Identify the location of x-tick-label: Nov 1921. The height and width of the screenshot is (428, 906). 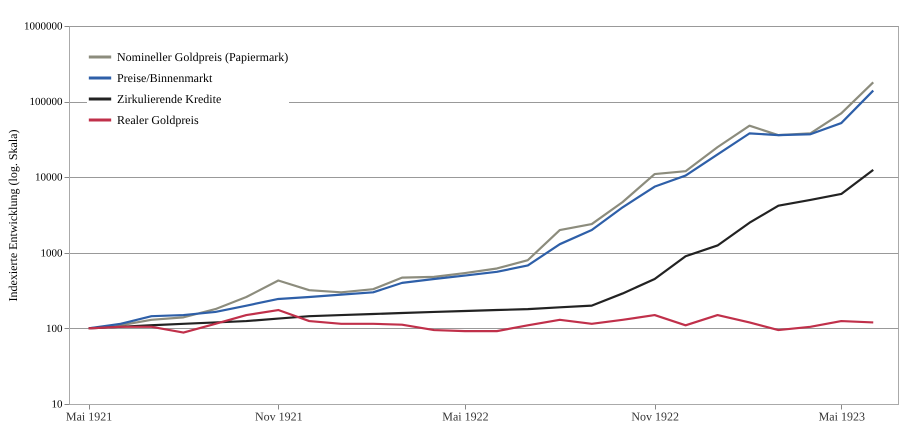
(278, 417).